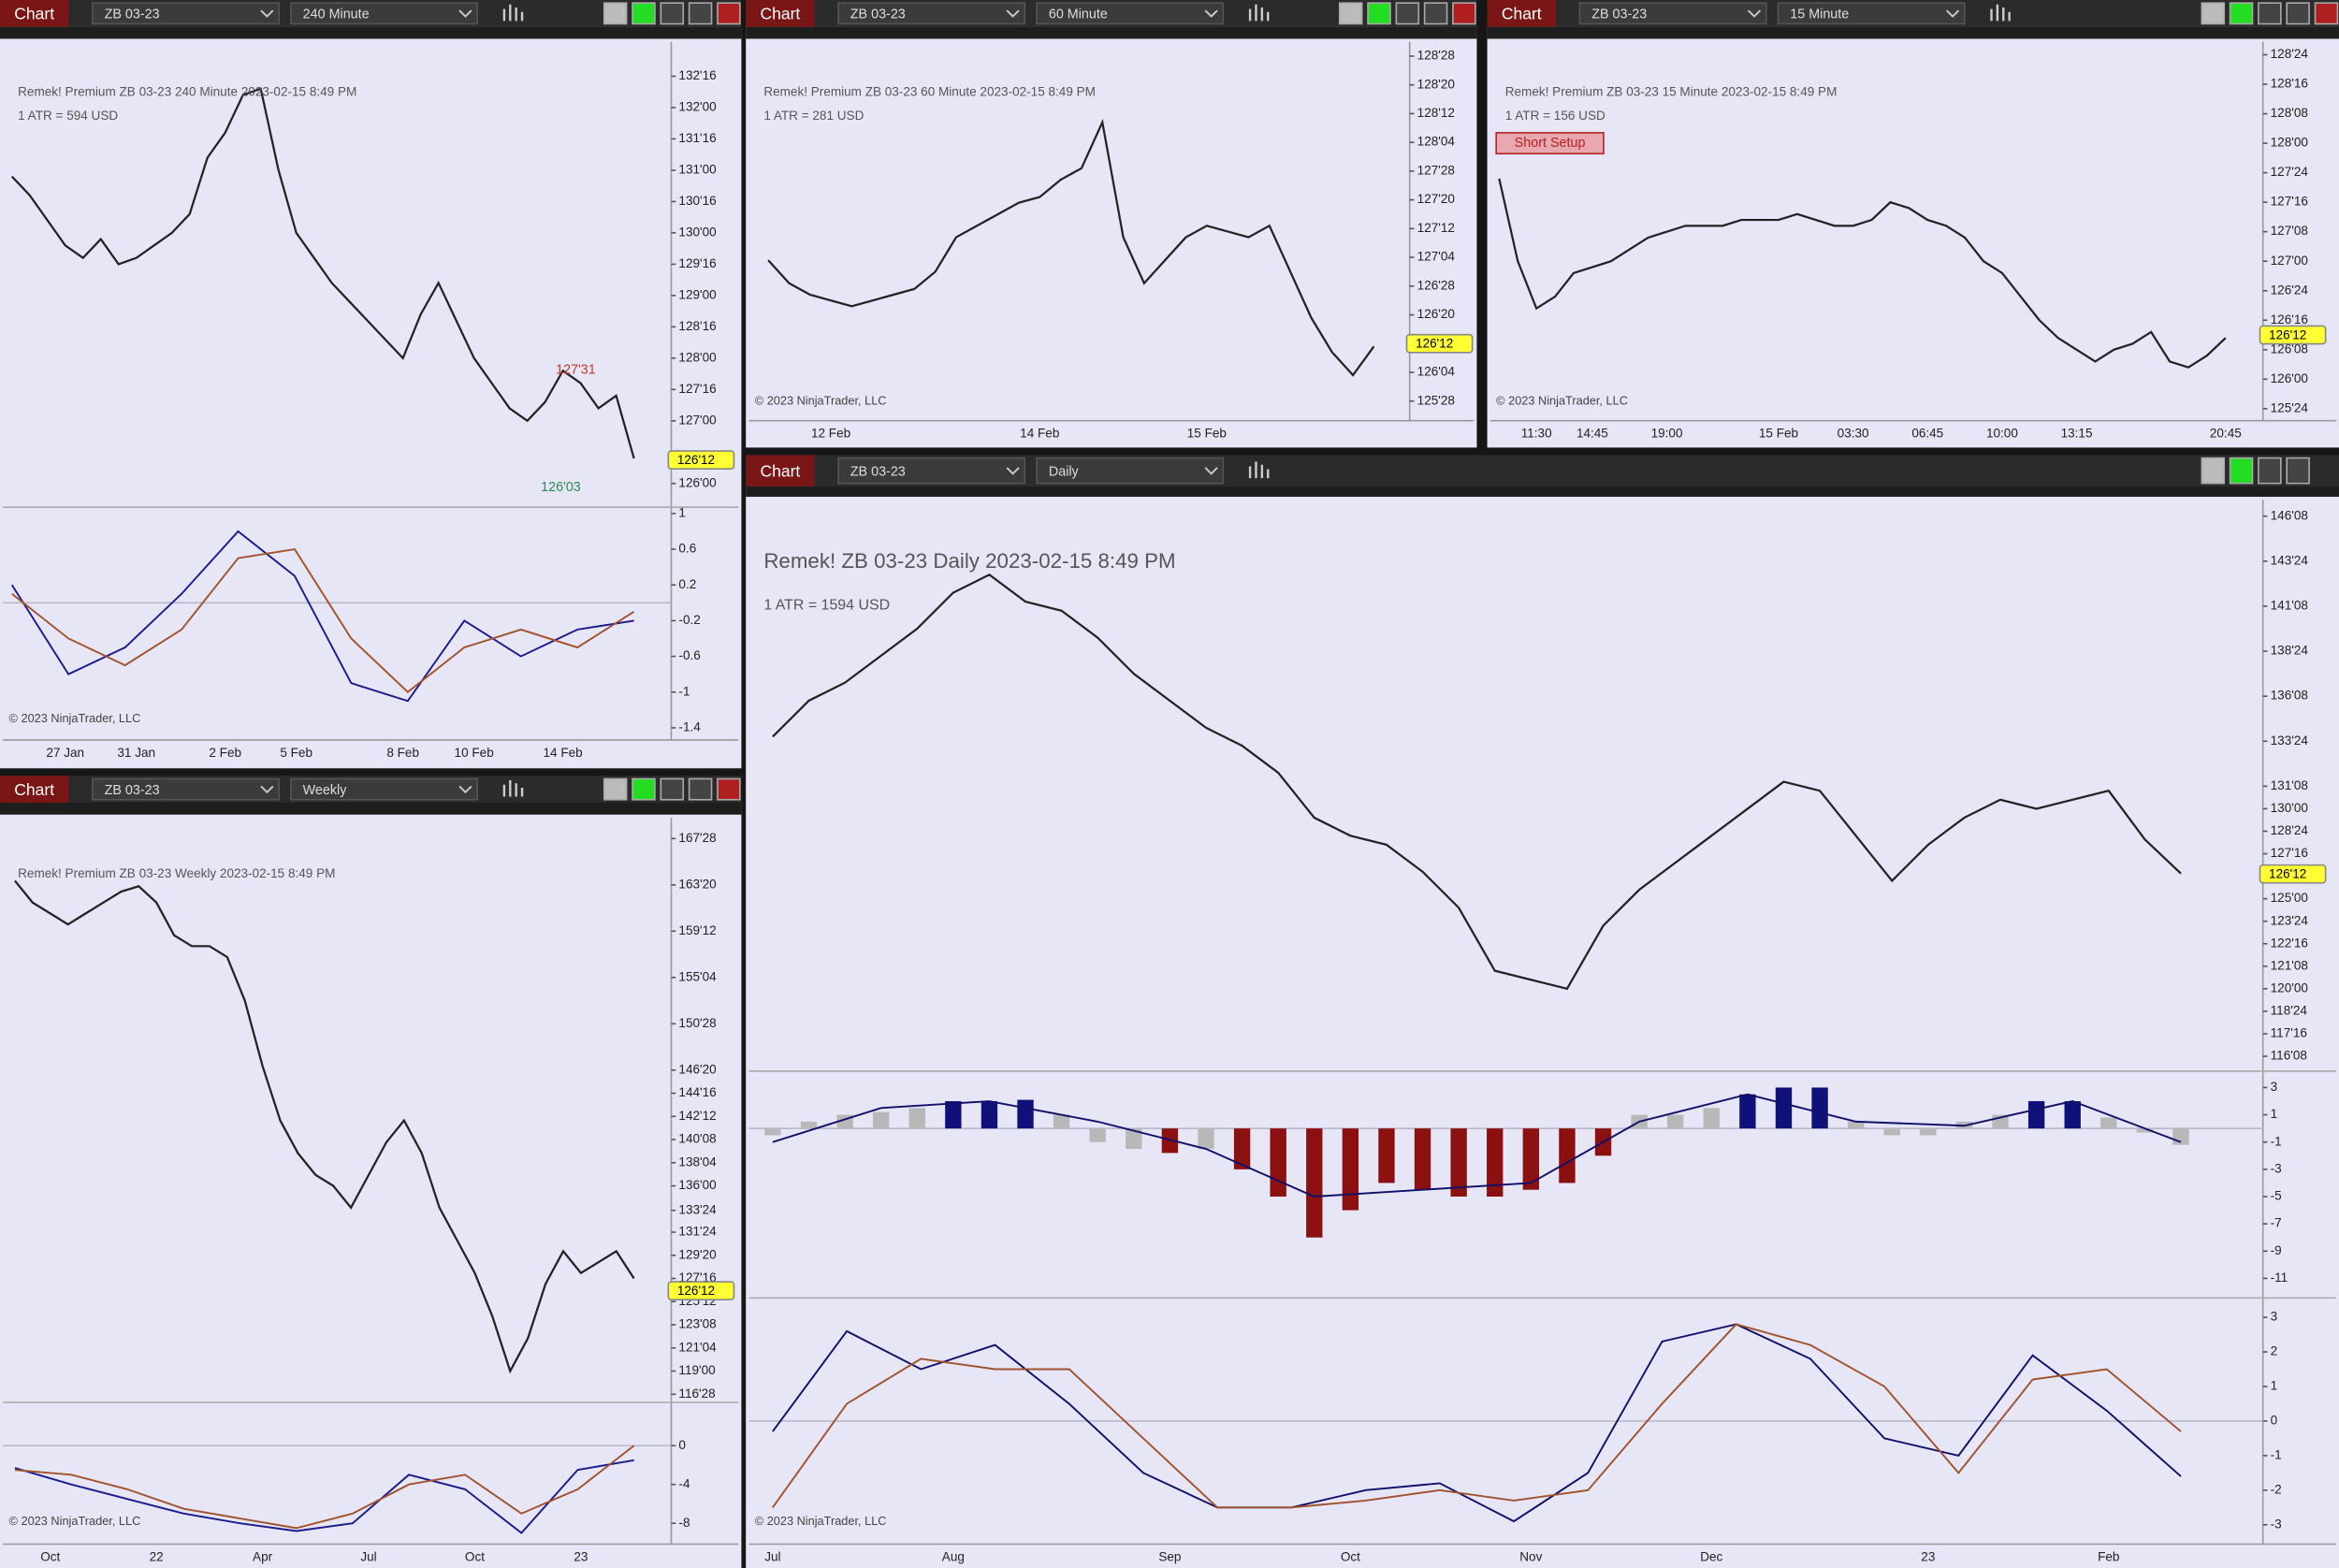 This screenshot has width=2339, height=1568. What do you see at coordinates (1169, 1556) in the screenshot?
I see `time-tick-label: Sep` at bounding box center [1169, 1556].